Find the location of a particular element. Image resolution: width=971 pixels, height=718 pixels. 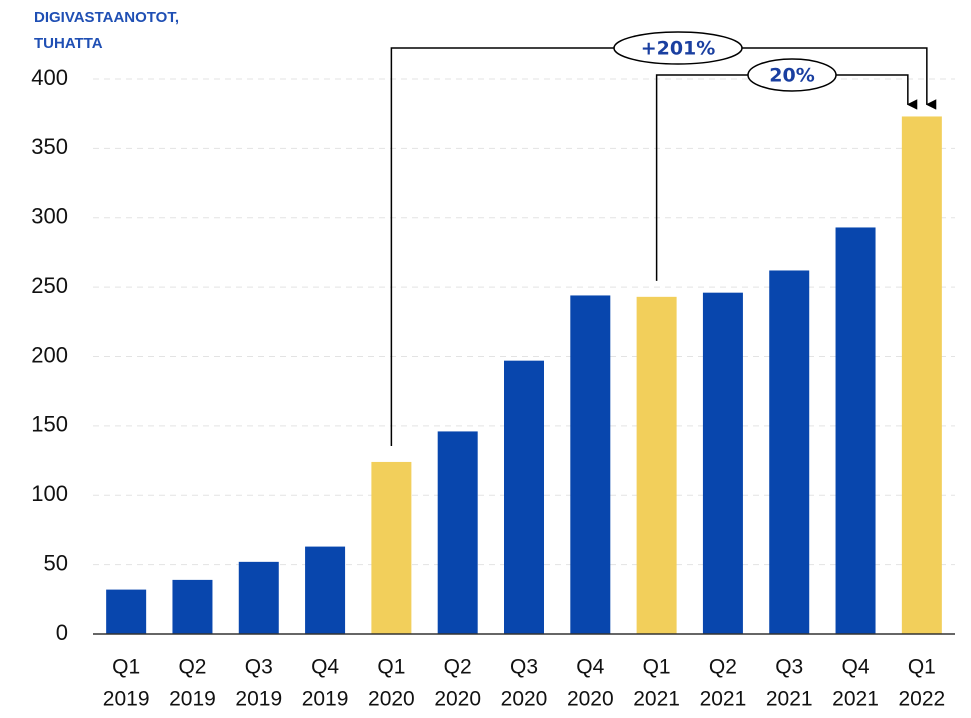

y-tick-label: 400 is located at coordinates (49, 77).